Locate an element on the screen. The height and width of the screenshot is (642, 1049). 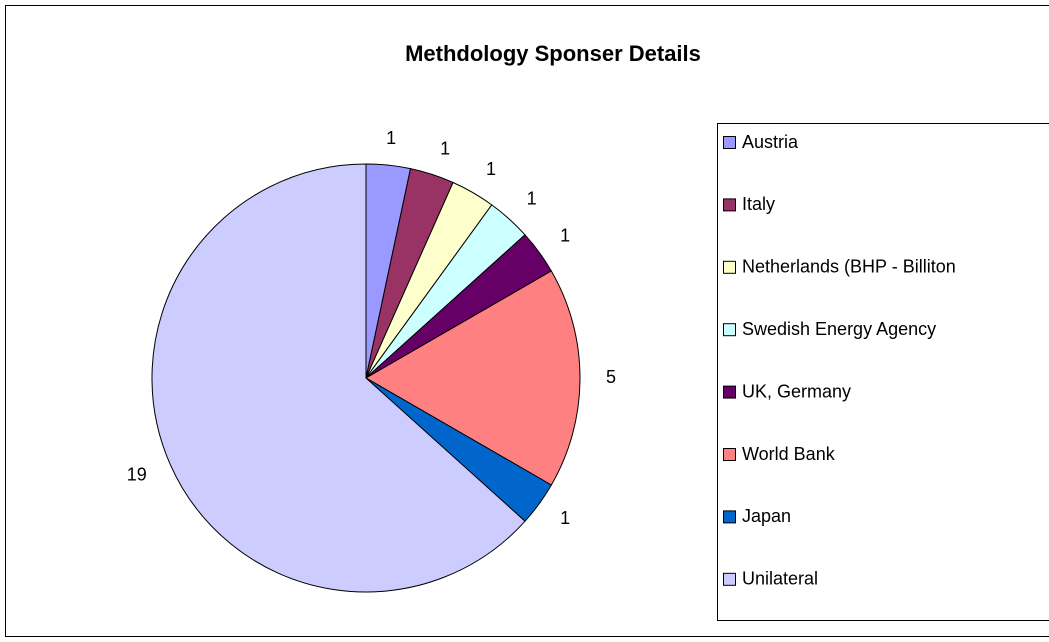
legend-label: UK, Germany is located at coordinates (796, 391).